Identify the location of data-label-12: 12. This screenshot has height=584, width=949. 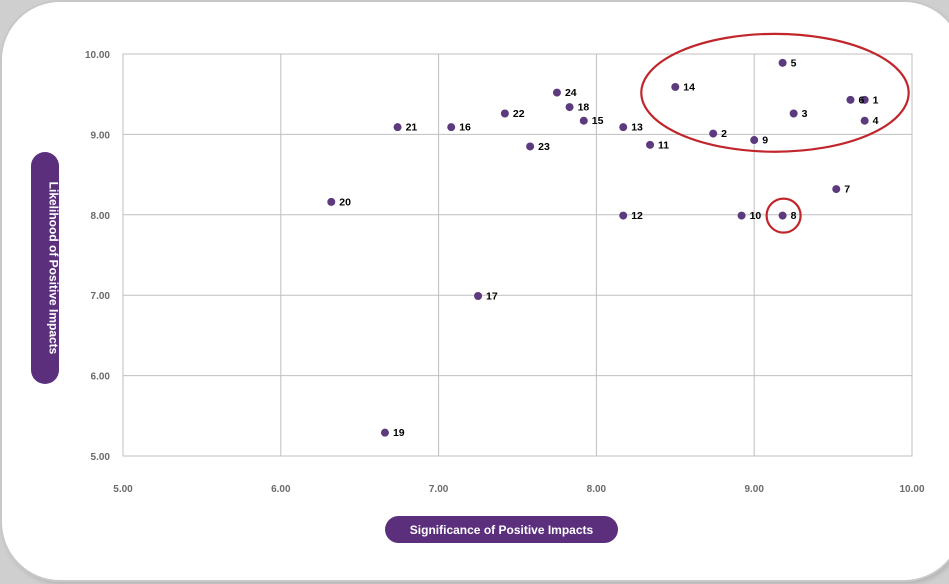
(637, 216).